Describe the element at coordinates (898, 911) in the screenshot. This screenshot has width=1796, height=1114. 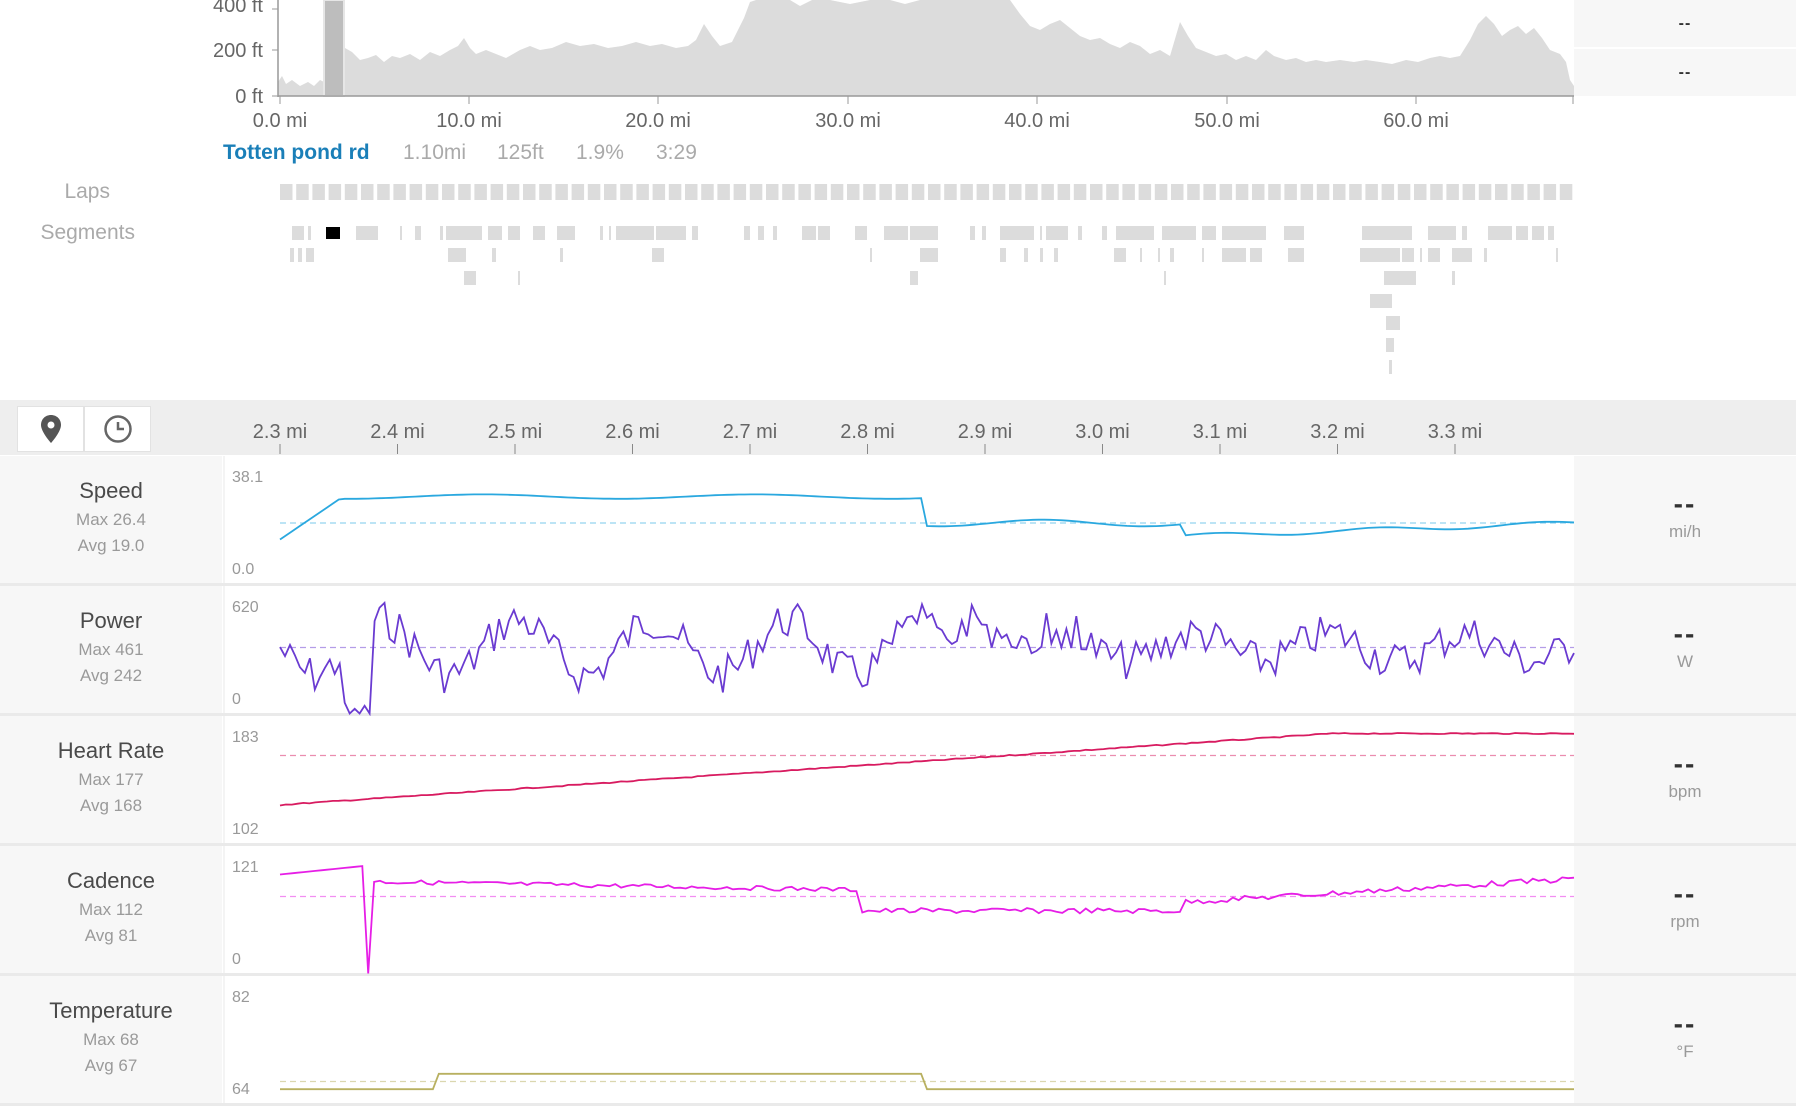
I see `stream-chart-cadence: 121 0` at that location.